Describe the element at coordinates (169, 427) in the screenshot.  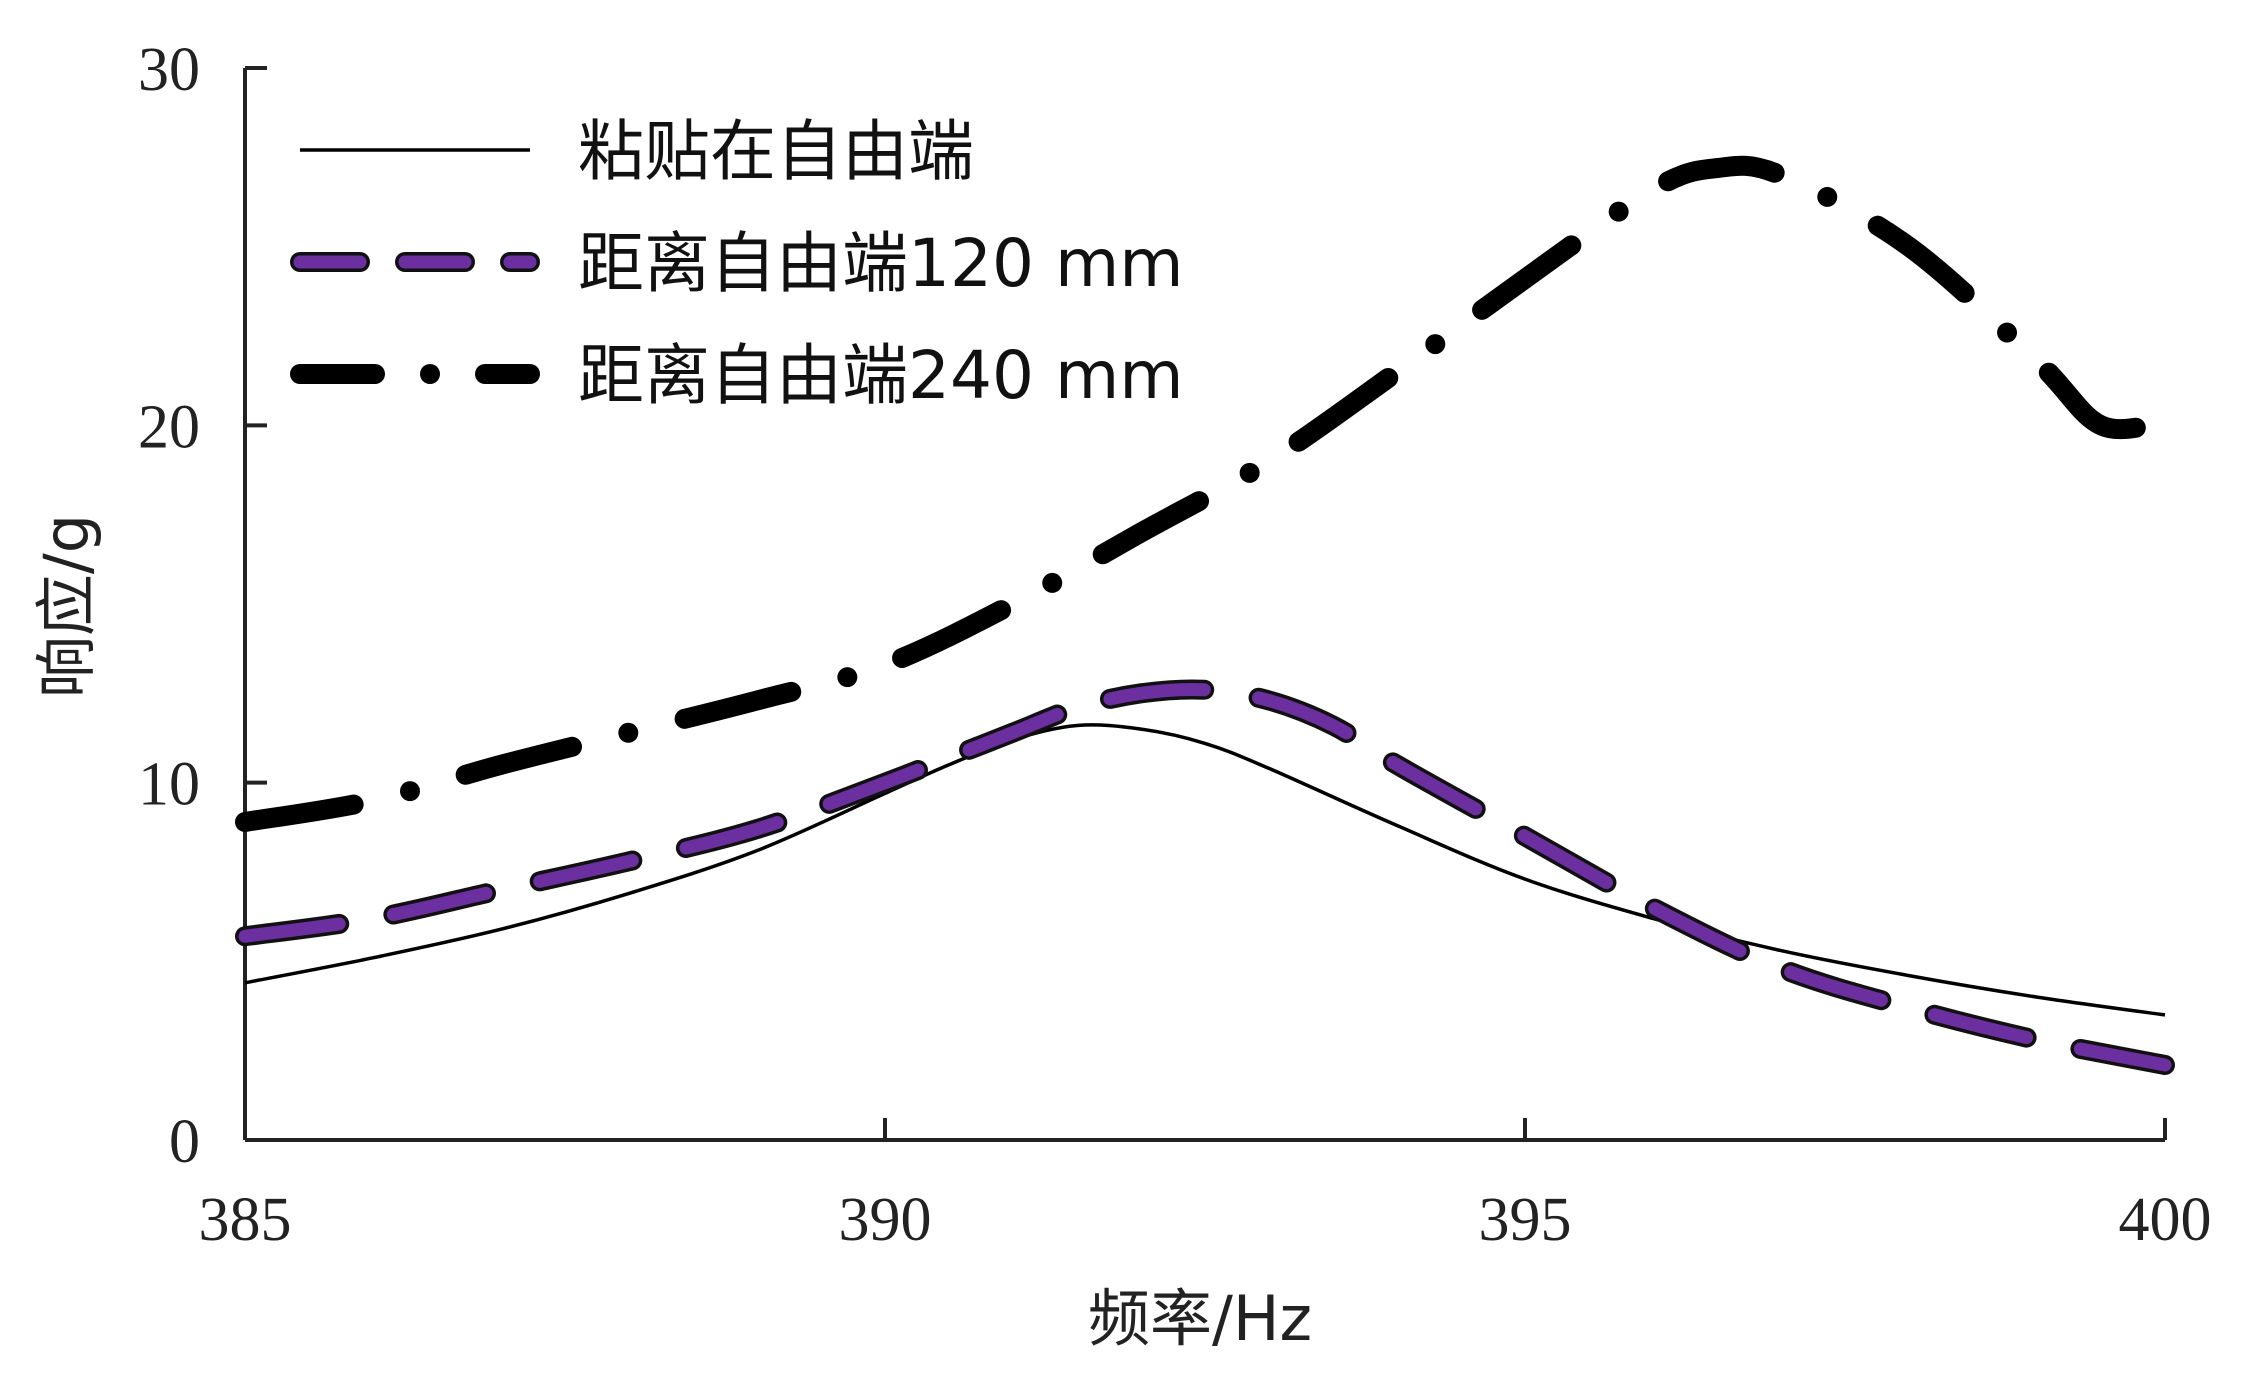
I see `y-tick-label: 20` at that location.